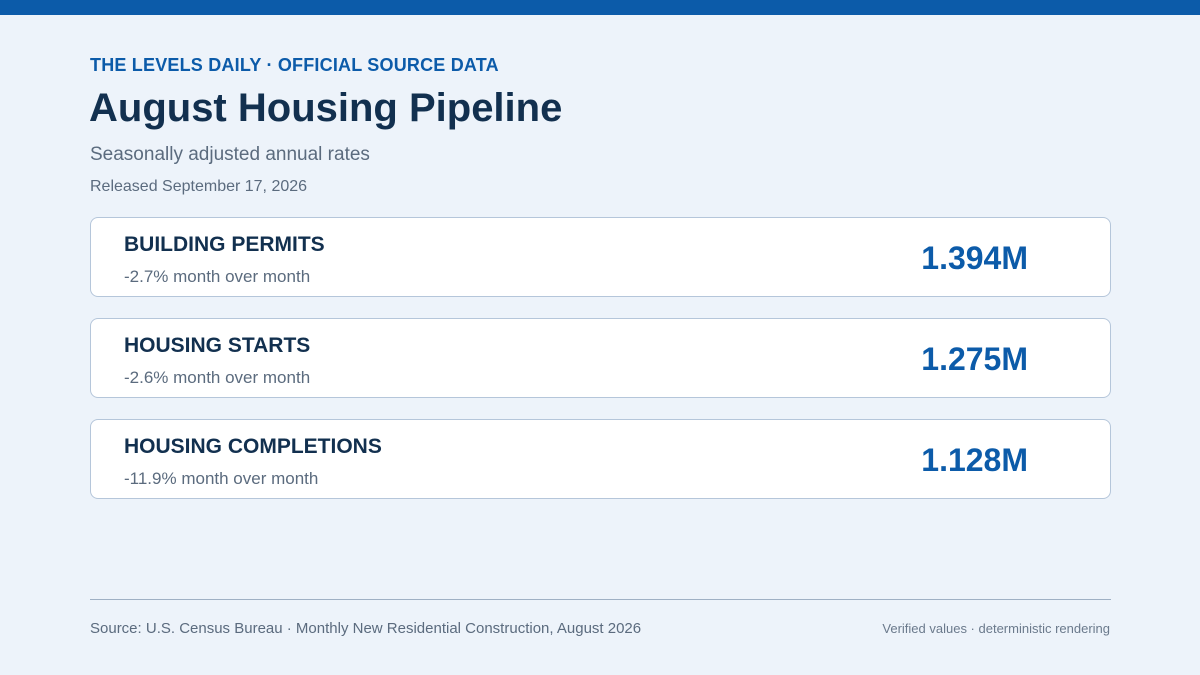 This screenshot has width=1200, height=675. I want to click on subtitle: Seasonally adjusted annual rates, so click(230, 154).